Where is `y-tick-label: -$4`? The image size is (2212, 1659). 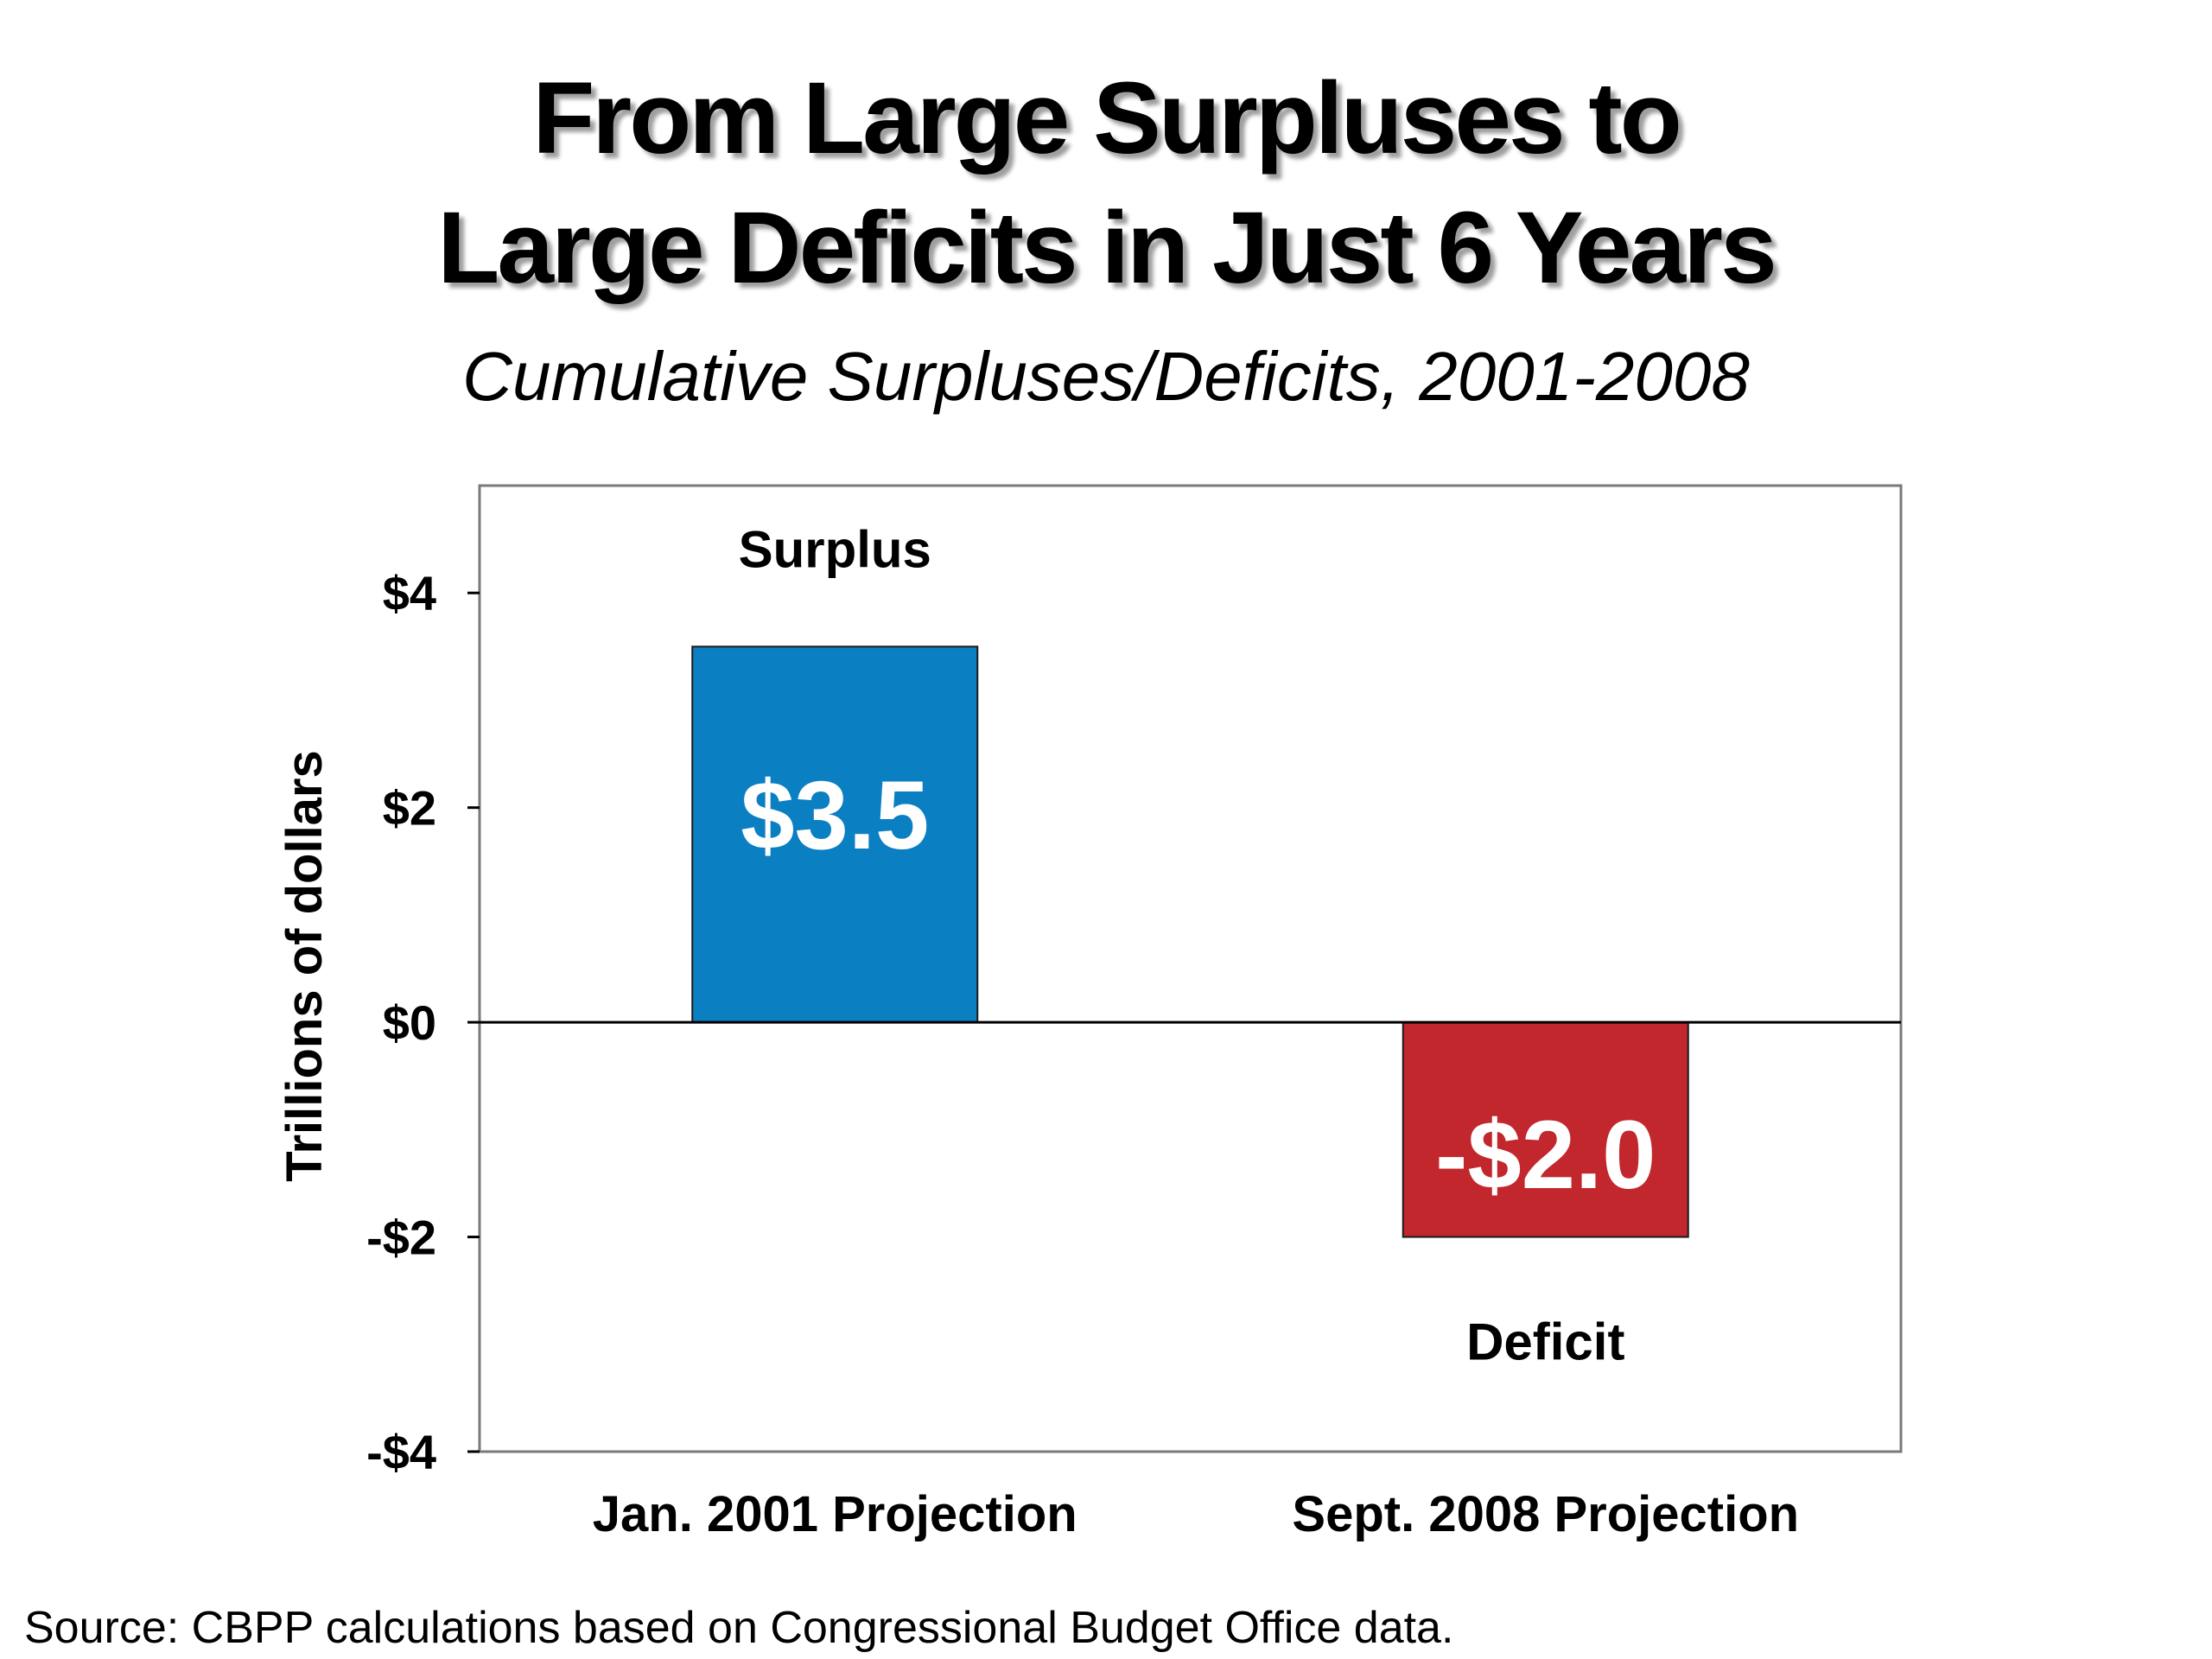 y-tick-label: -$4 is located at coordinates (401, 1452).